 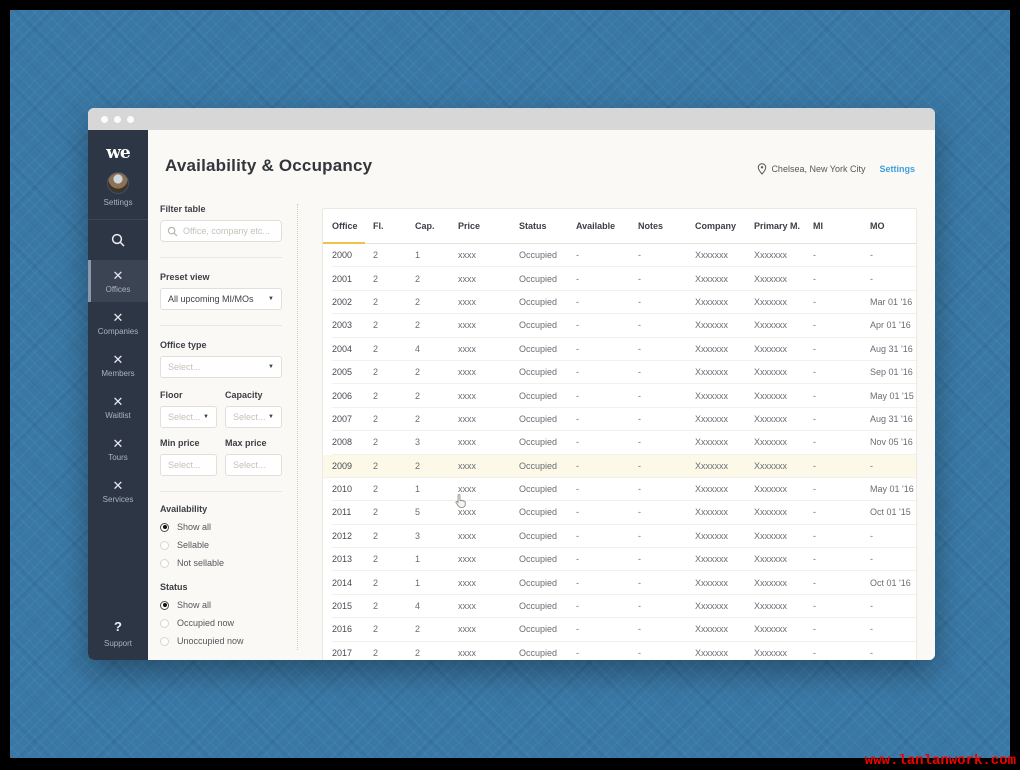 What do you see at coordinates (533, 226) in the screenshot?
I see `column-header-status: Status` at bounding box center [533, 226].